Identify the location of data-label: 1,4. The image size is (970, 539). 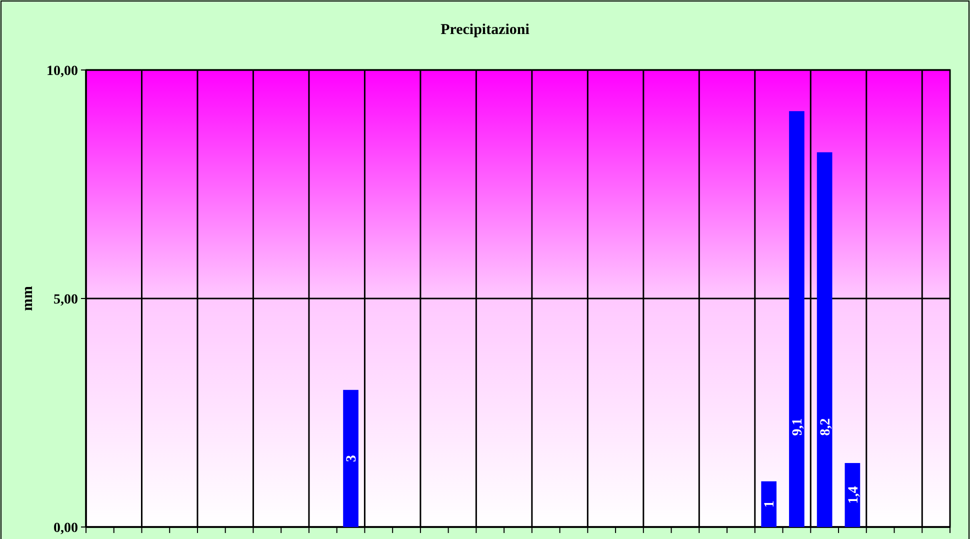
(854, 495).